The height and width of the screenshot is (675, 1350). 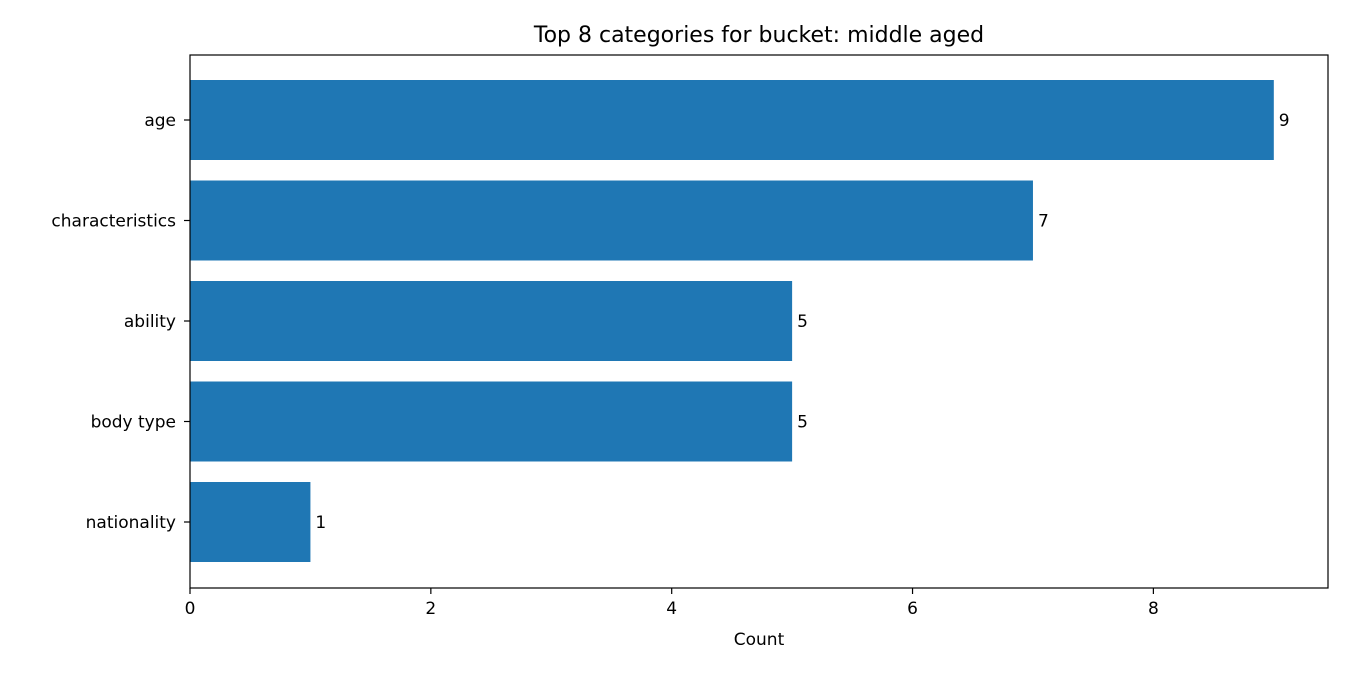 I want to click on x-tick-label-6: 6, so click(x=912, y=609).